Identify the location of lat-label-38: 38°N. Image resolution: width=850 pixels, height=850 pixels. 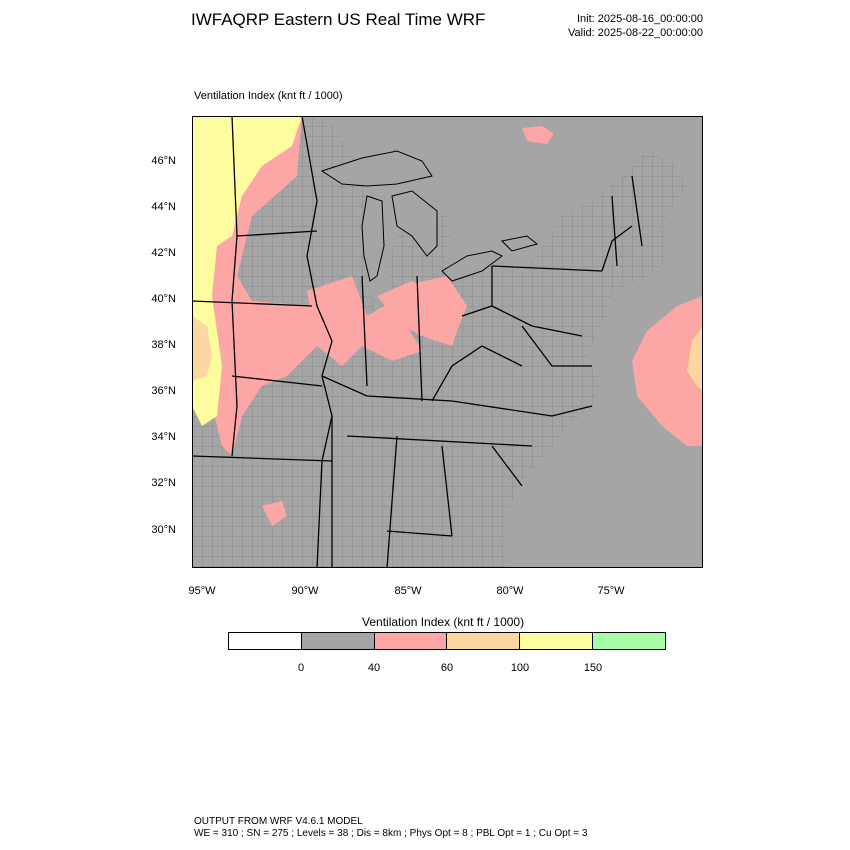
(163, 345).